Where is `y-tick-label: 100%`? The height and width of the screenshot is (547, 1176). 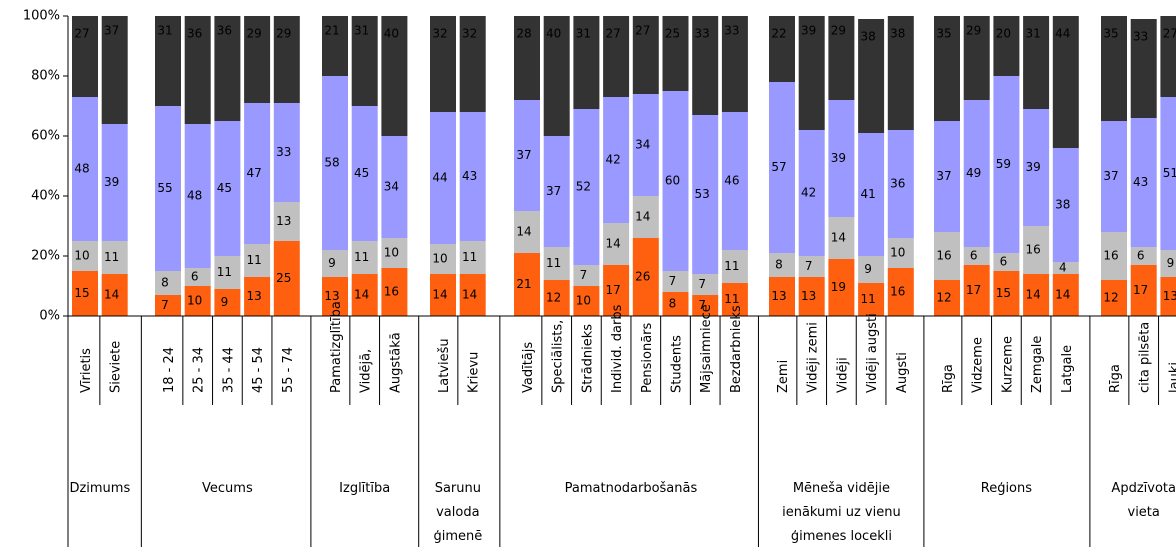 y-tick-label: 100% is located at coordinates (41, 16).